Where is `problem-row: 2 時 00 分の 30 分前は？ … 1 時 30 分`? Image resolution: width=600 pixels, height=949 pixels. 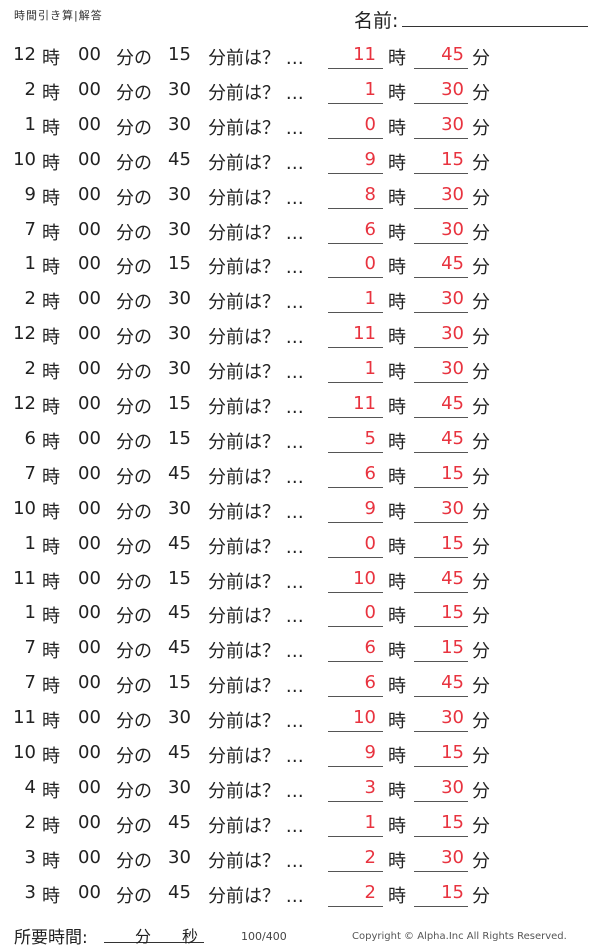
problem-row: 2 時 00 分の 30 分前は？ … 1 時 30 分 is located at coordinates (300, 375).